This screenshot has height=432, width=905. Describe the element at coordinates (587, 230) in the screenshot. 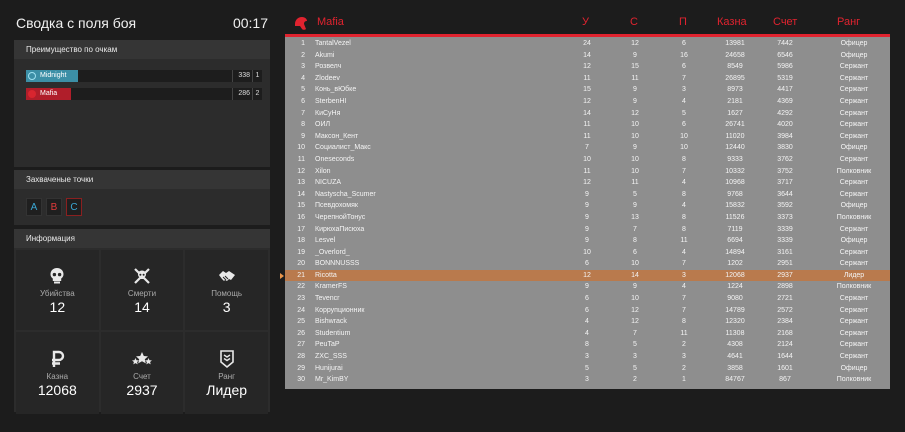

I see `table-row: 17 КирюхаПисюха 9 7 8 7119 3339 Сержант` at that location.